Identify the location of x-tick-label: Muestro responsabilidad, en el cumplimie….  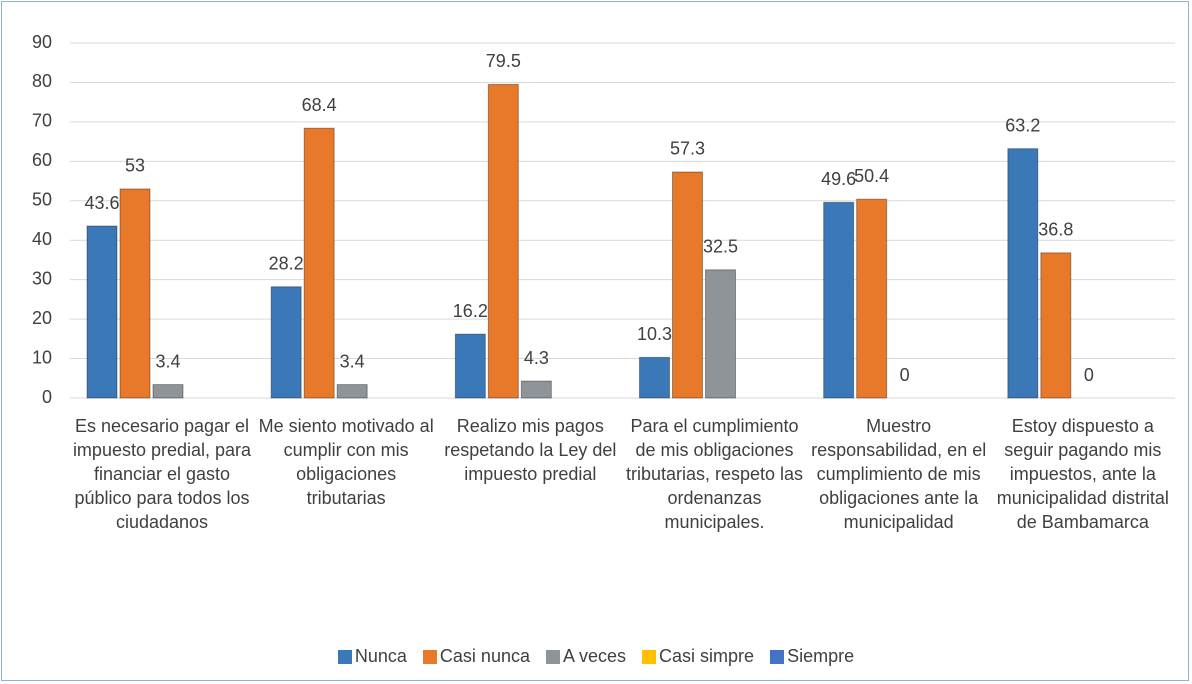
(899, 474).